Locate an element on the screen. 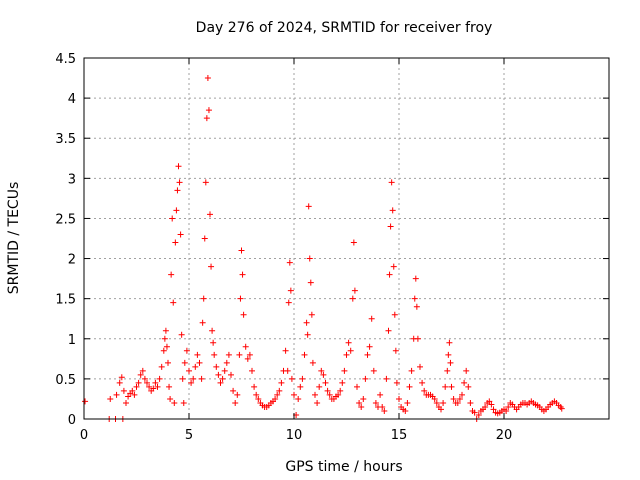 Image resolution: width=640 pixels, height=480 pixels. y-tick-label: 4.5 is located at coordinates (65, 59).